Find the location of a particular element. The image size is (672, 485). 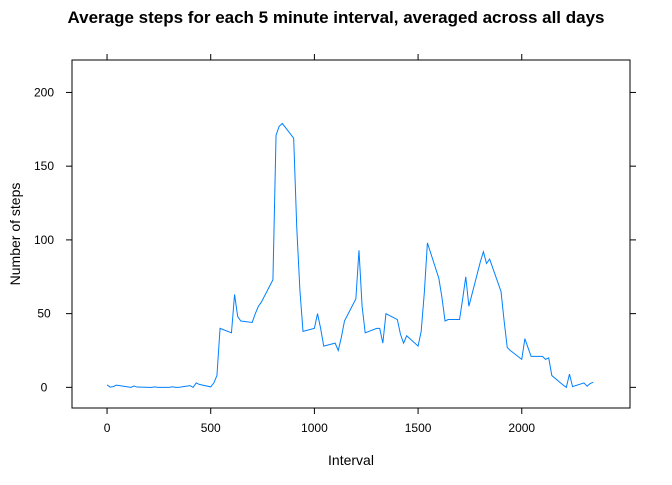

y-tick-label: 150 is located at coordinates (44, 166).